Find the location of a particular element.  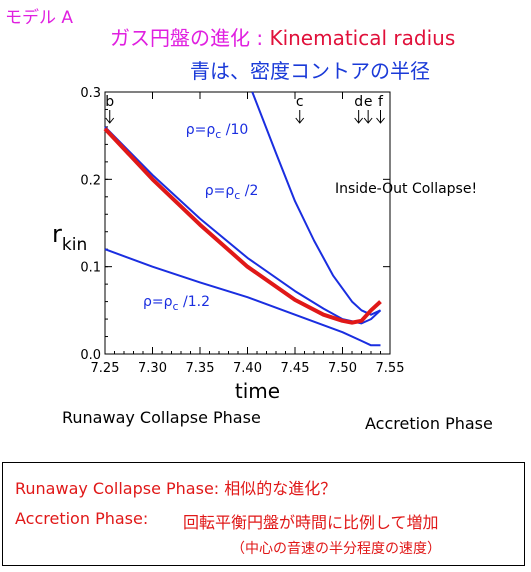

x-tick-label: 7.35 is located at coordinates (200, 368).